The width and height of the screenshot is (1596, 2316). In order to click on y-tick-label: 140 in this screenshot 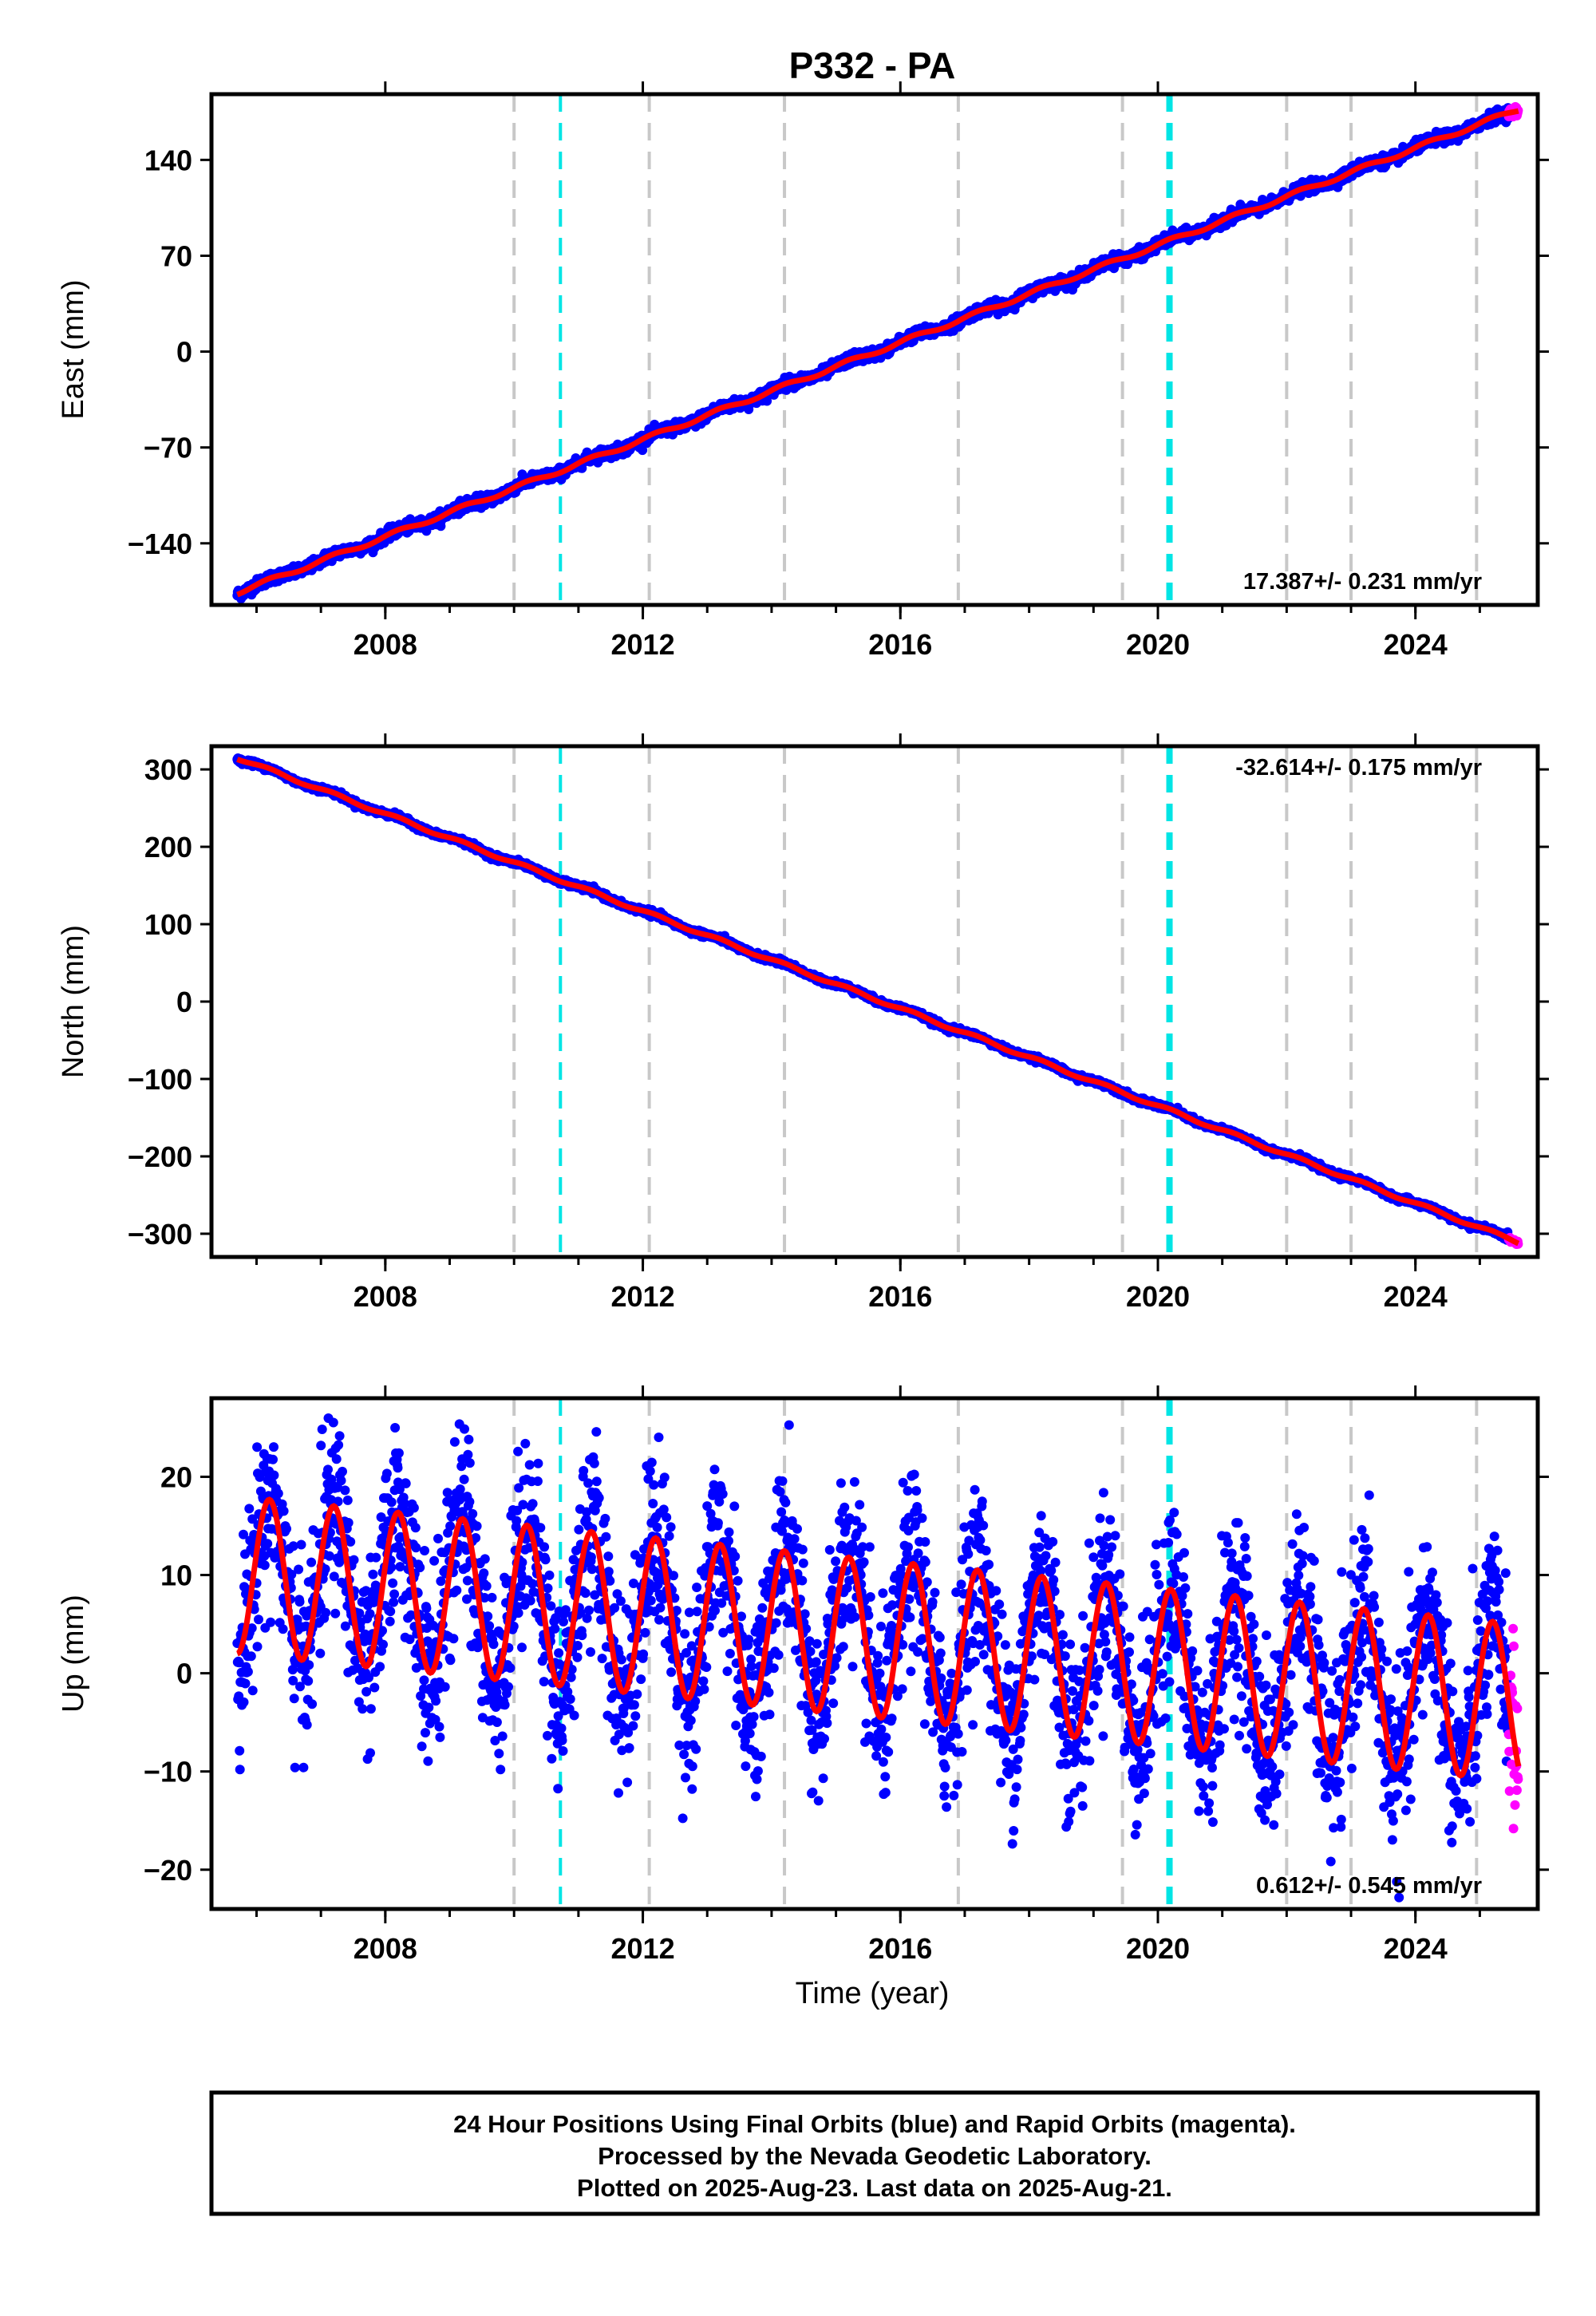, I will do `click(168, 160)`.